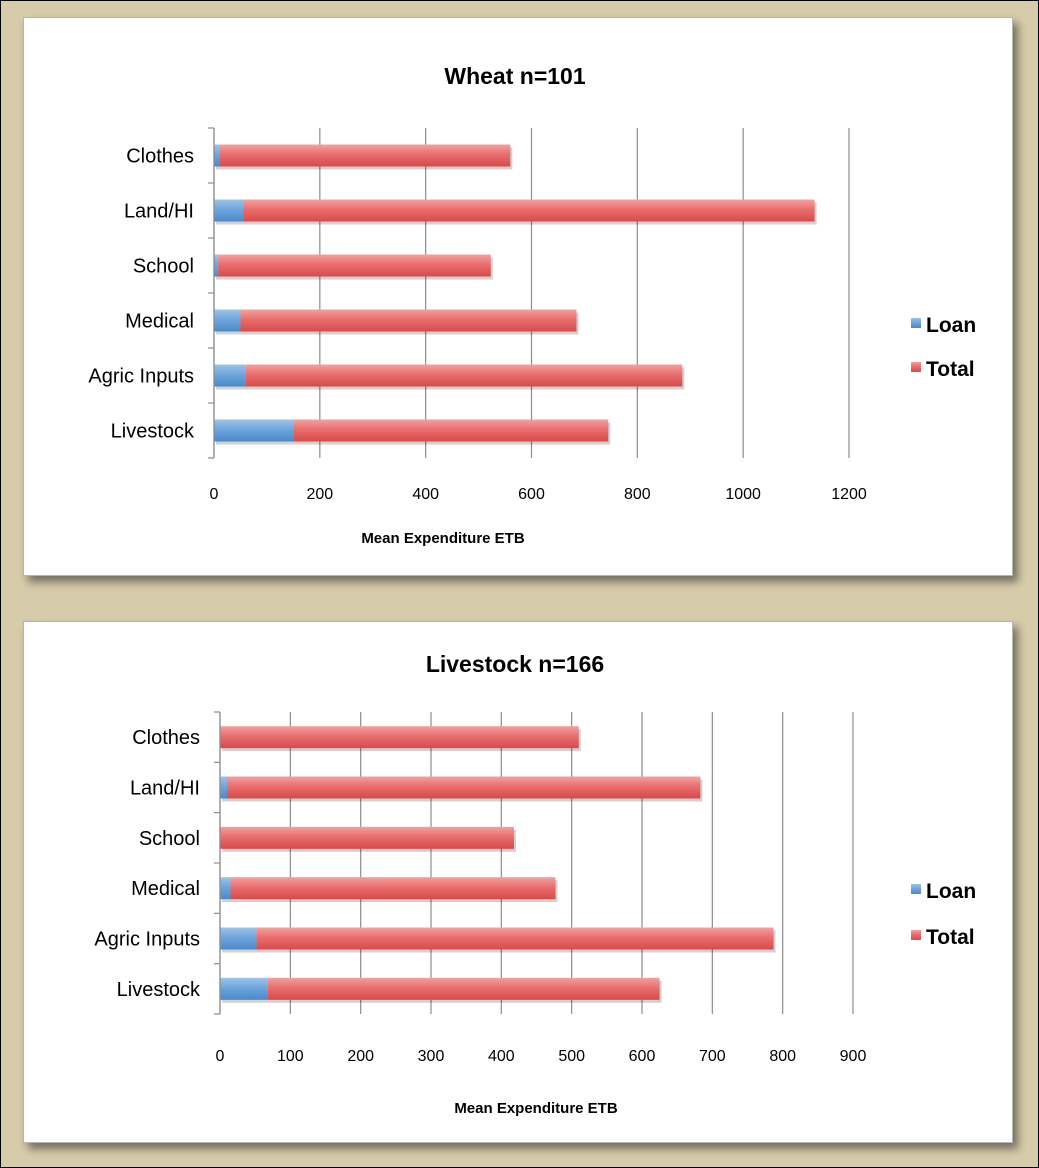  What do you see at coordinates (849, 494) in the screenshot?
I see `x-tick-label: 1200` at bounding box center [849, 494].